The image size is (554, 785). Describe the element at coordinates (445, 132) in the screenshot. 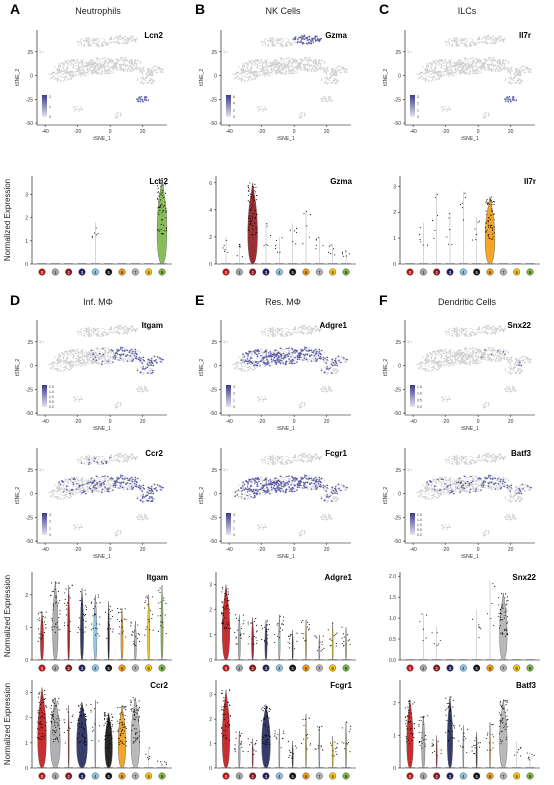

I see `x-tick-label: -20` at that location.